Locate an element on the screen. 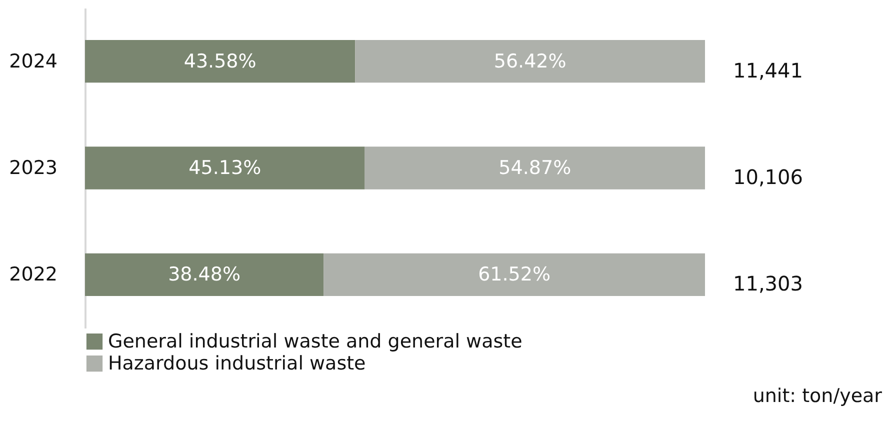 This screenshot has height=435, width=888. text: 11,303 is located at coordinates (768, 284).